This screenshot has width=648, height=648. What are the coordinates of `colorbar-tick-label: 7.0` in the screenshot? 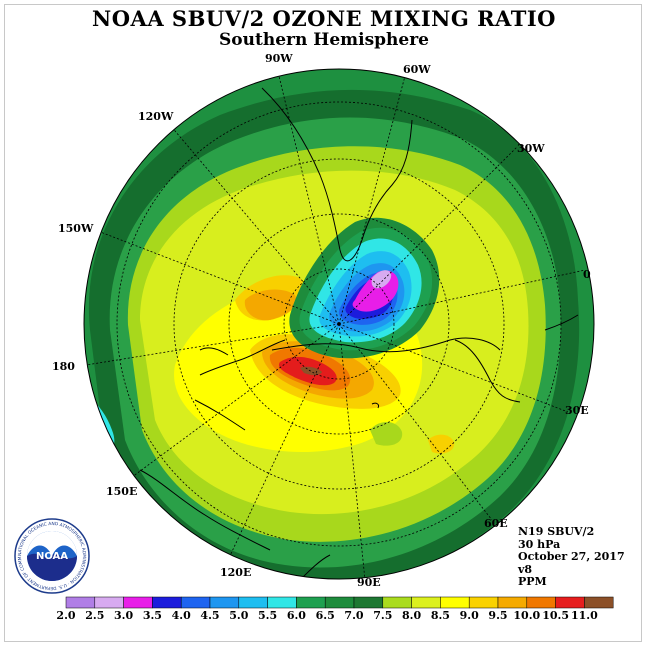 It's located at (353, 615).